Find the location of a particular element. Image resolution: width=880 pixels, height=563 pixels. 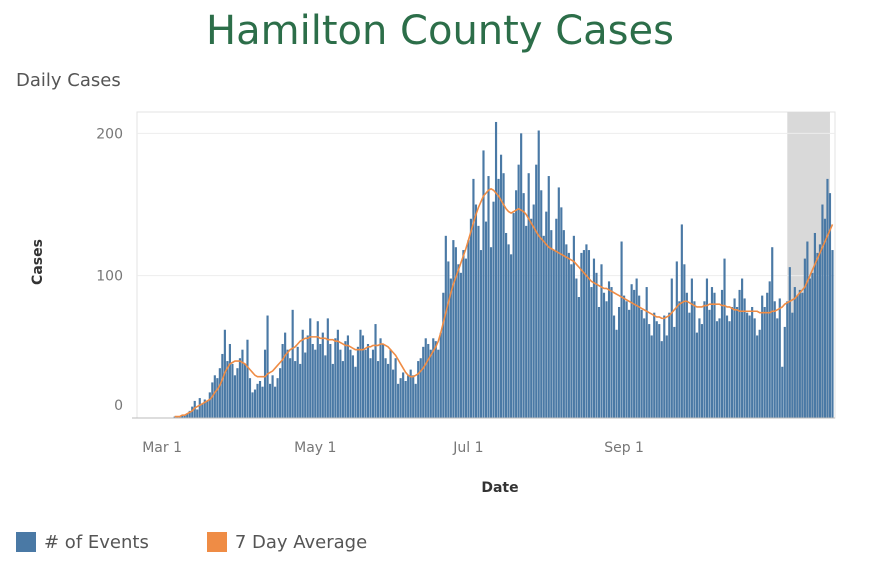

x-tick-label: May 1 is located at coordinates (315, 448).